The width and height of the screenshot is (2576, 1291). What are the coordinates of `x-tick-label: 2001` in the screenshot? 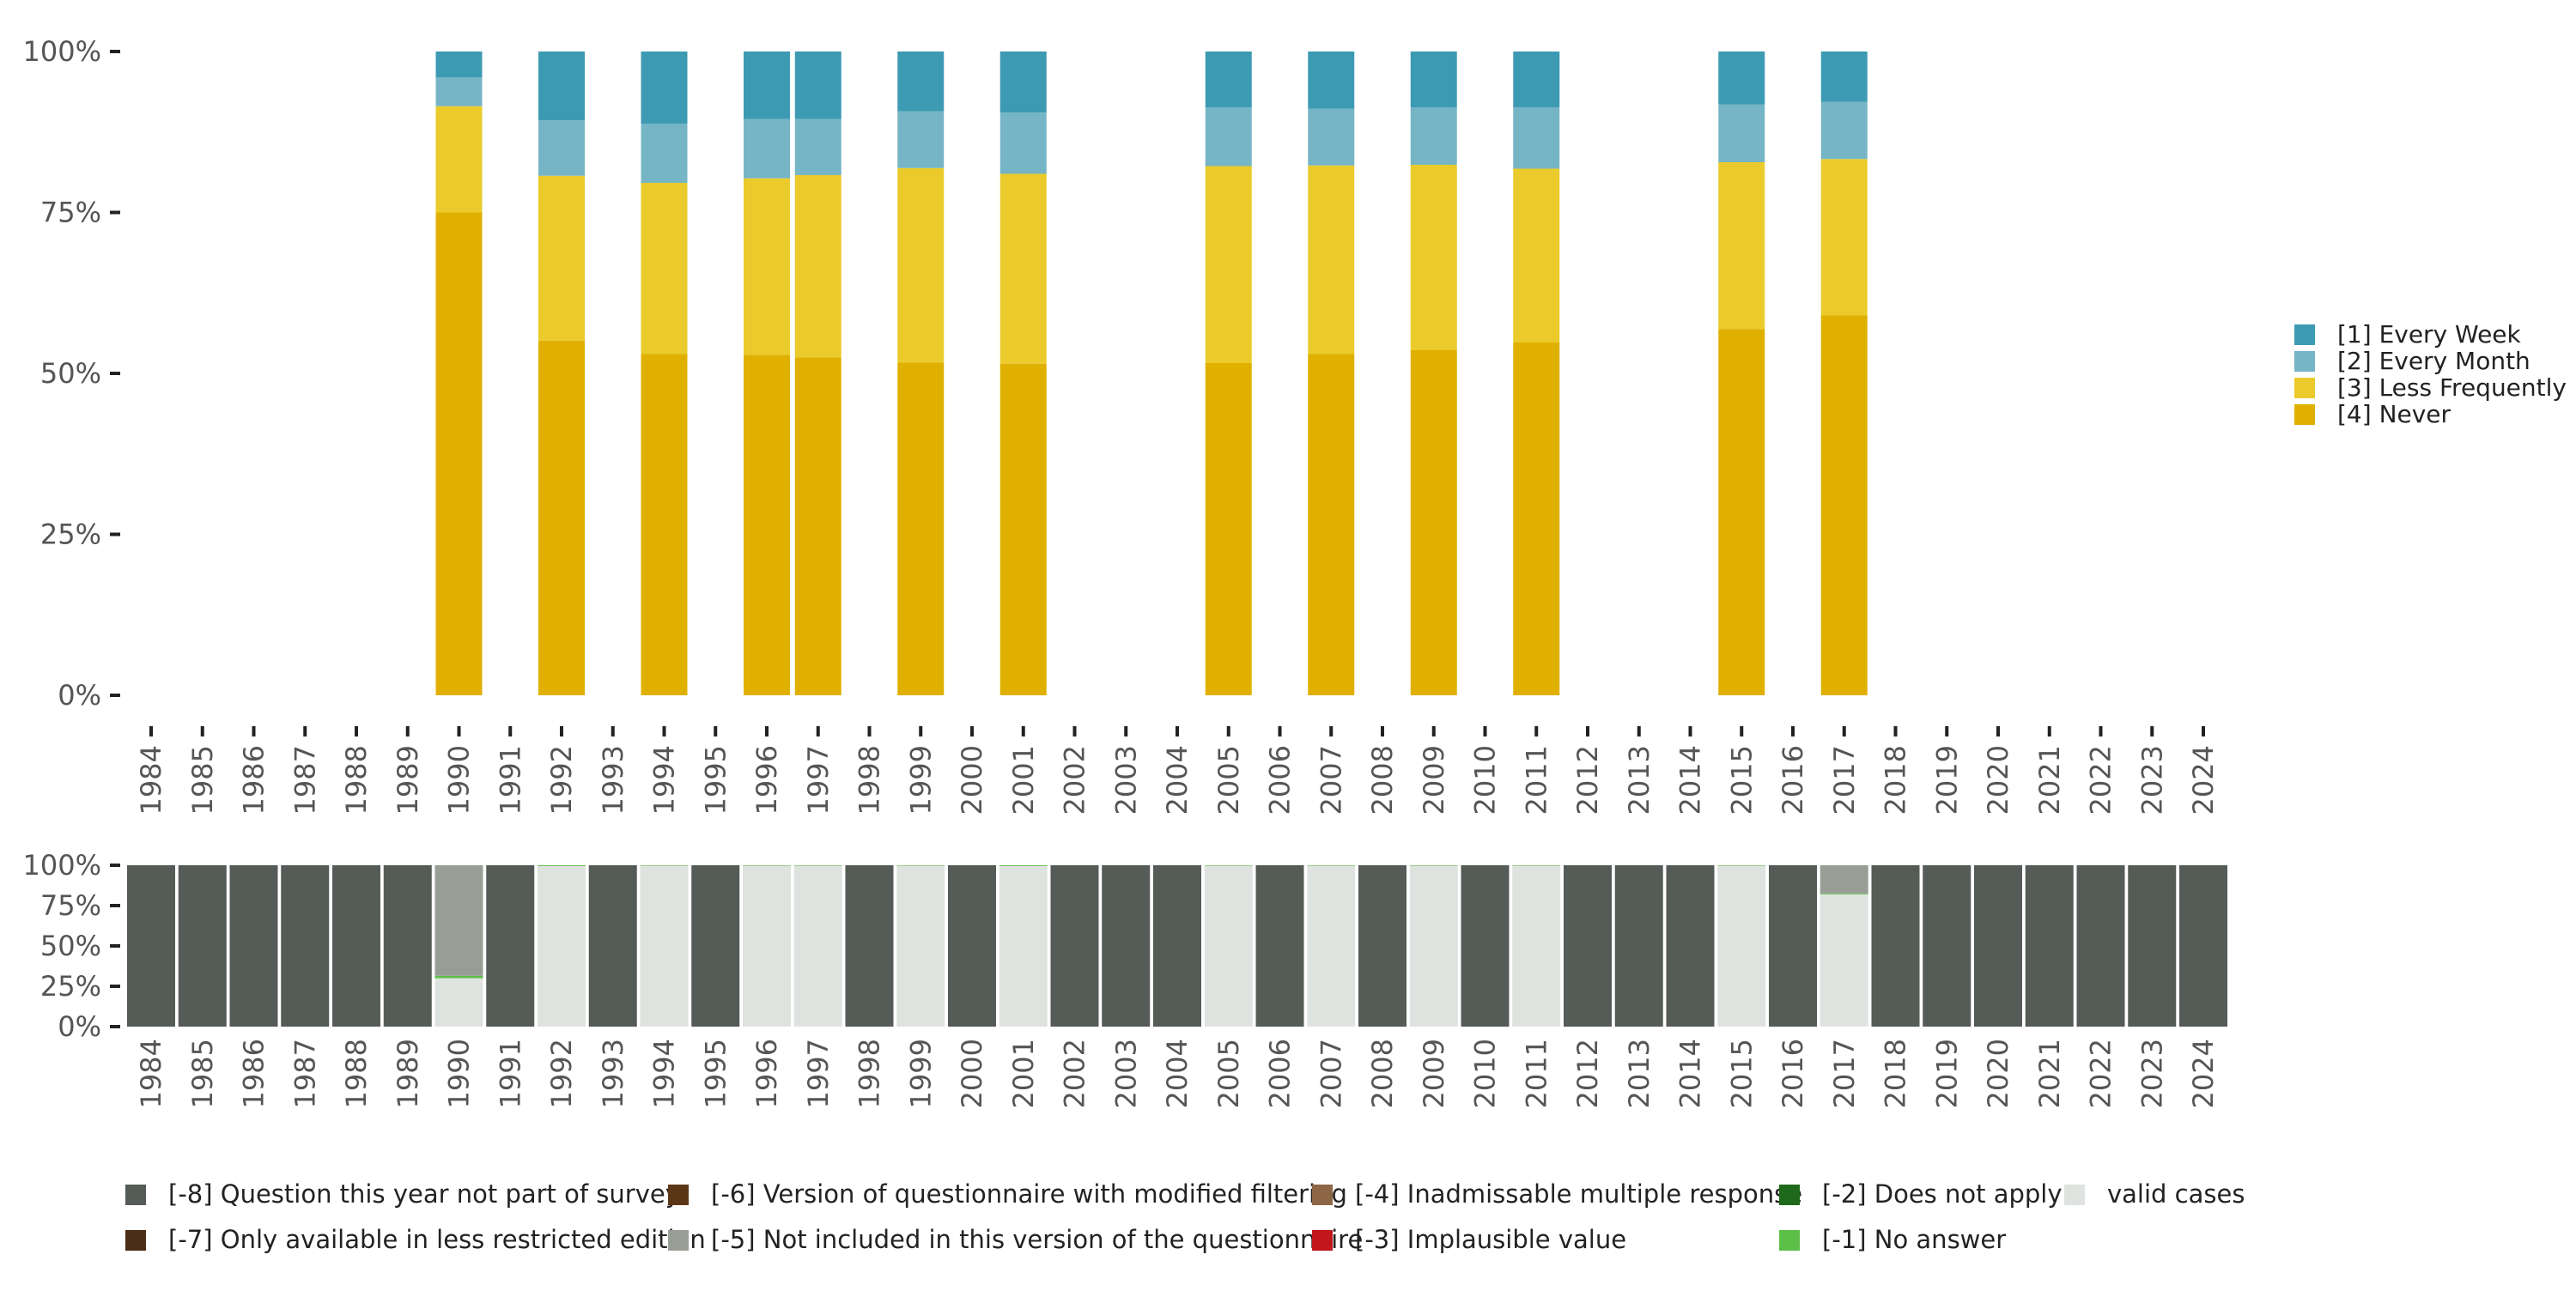 It's located at (1024, 780).